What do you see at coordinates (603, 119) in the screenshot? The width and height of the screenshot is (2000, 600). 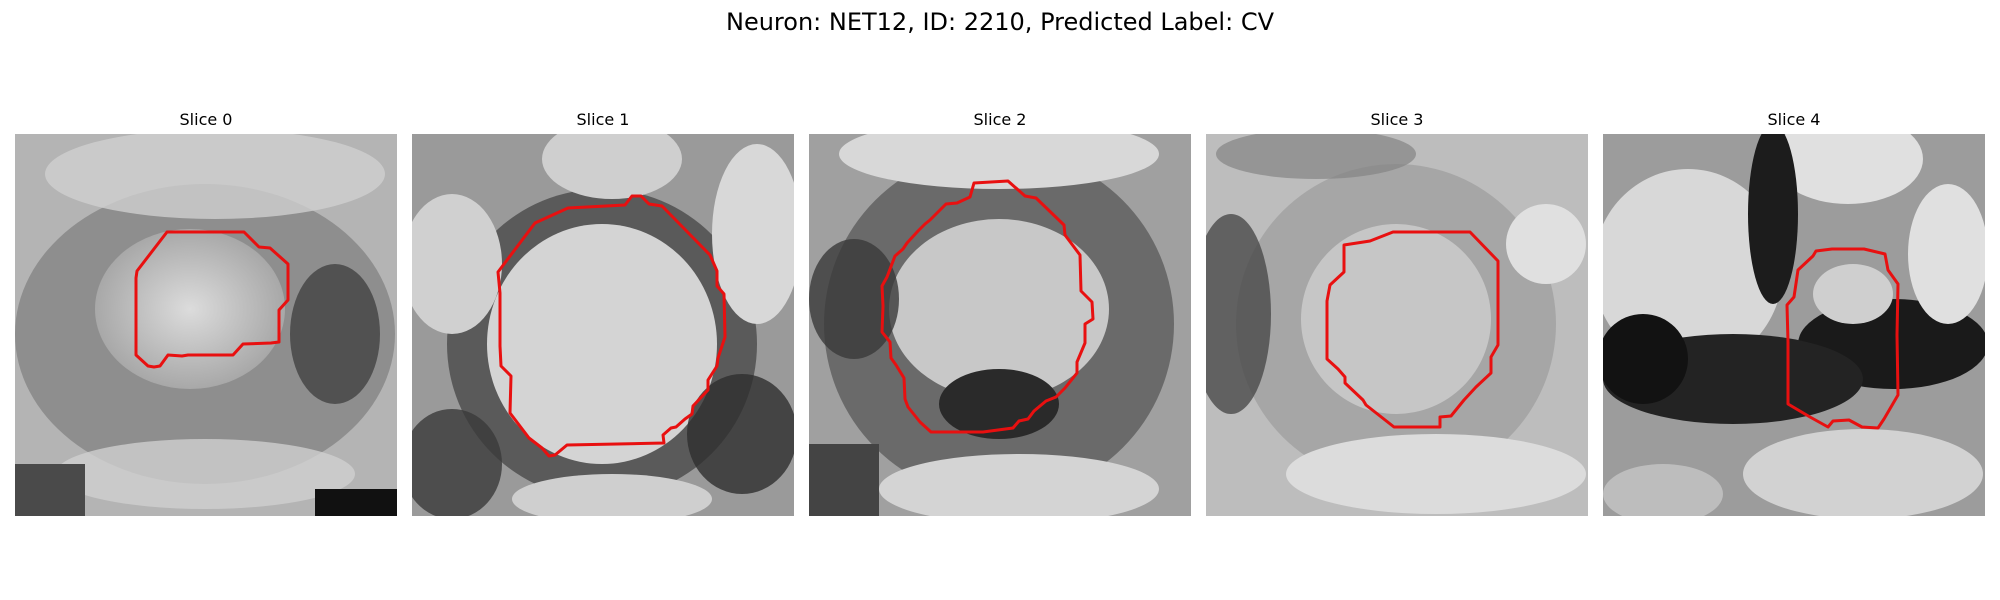 I see `slice-title-1: Slice 1` at bounding box center [603, 119].